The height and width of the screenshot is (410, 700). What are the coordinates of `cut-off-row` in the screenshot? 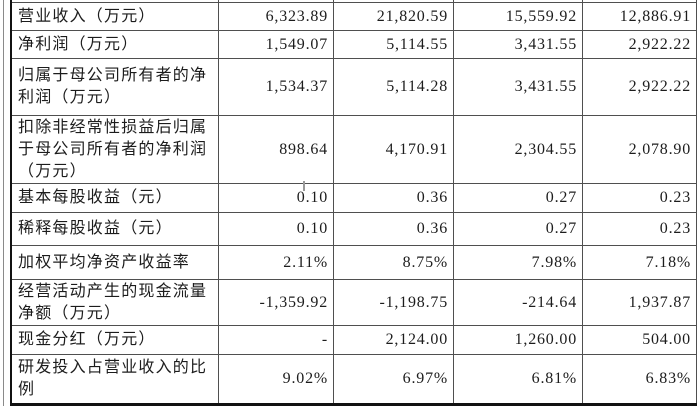 It's located at (354, 1).